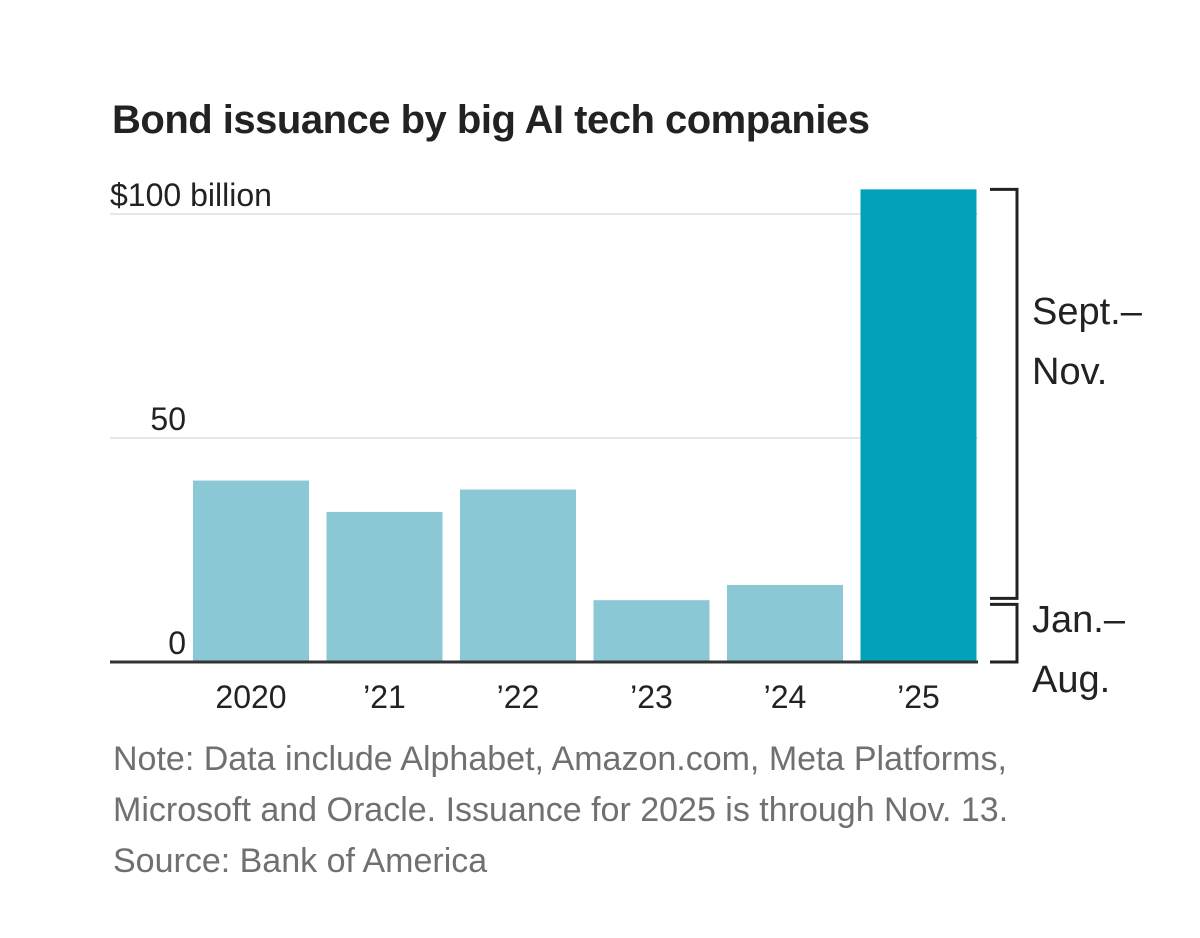  What do you see at coordinates (1087, 312) in the screenshot?
I see `segment-label: Sept.–` at bounding box center [1087, 312].